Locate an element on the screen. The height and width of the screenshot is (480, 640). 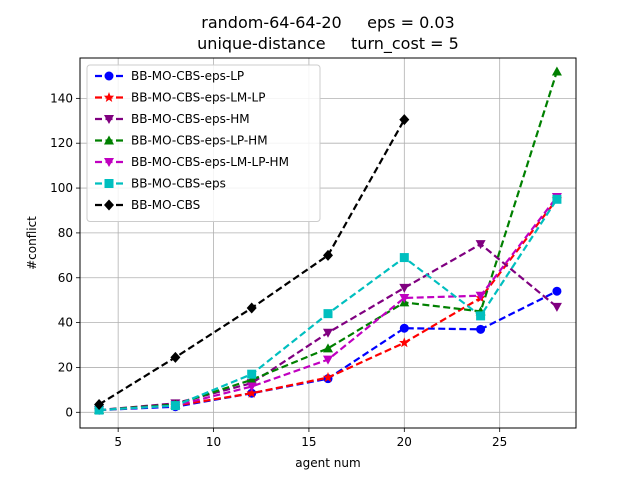
chart-title-line2: unique-distance turn_cost = 5 is located at coordinates (328, 44).